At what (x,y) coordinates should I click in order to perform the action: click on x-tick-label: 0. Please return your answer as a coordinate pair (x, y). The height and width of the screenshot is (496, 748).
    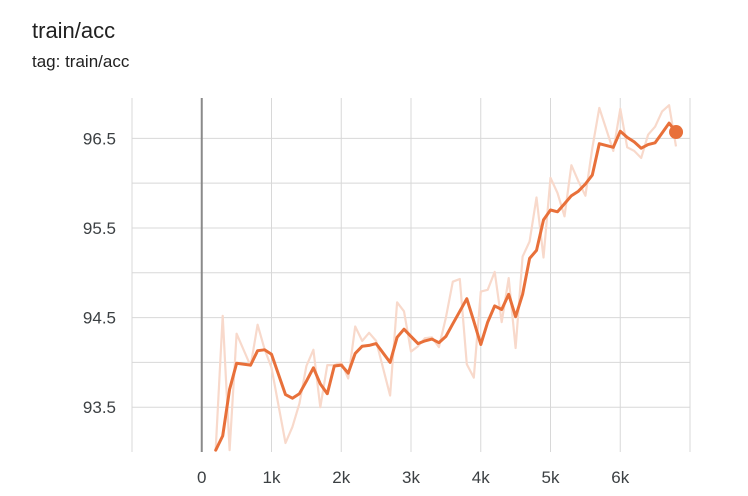
    Looking at the image, I should click on (201, 477).